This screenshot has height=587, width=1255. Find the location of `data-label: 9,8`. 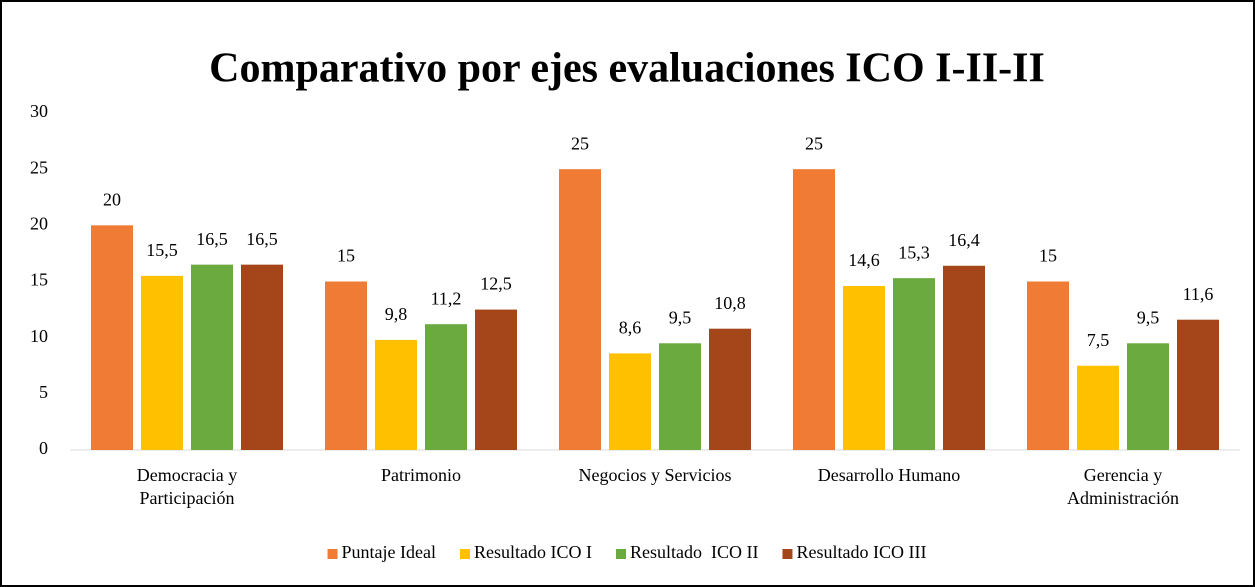

data-label: 9,8 is located at coordinates (396, 314).